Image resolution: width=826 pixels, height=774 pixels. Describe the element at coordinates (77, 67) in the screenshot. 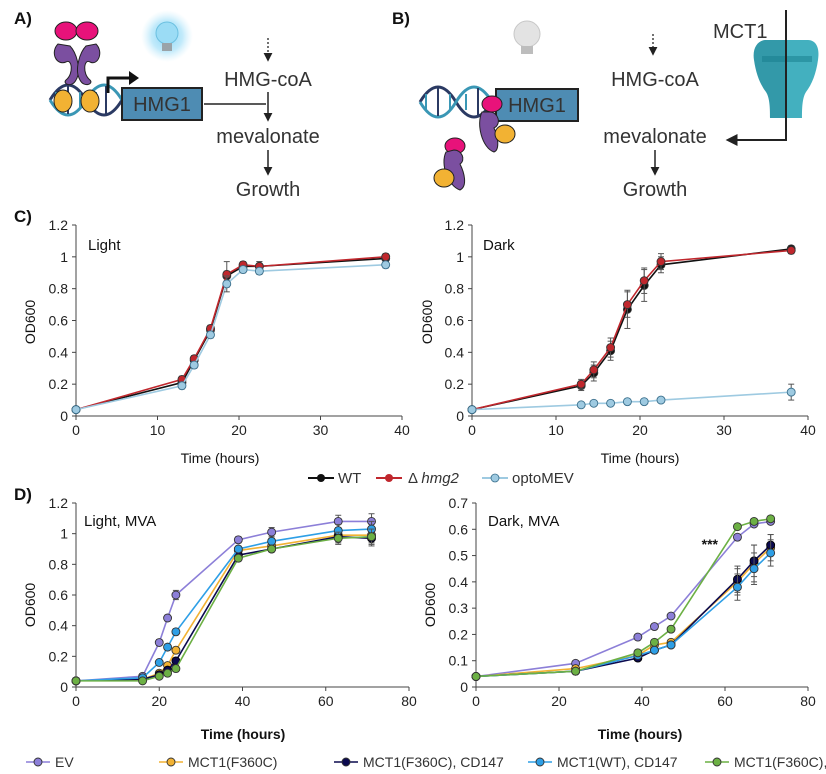

I see `transcription-factor-icon` at that location.